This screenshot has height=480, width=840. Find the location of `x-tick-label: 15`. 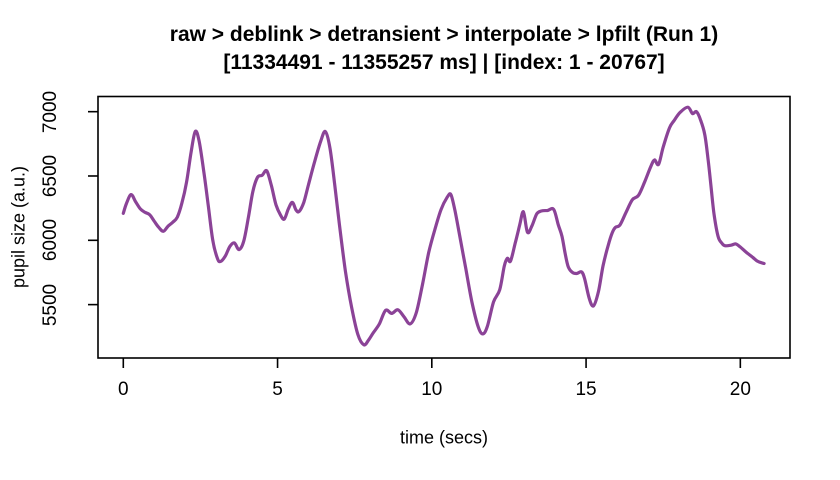

x-tick-label: 15 is located at coordinates (586, 389).